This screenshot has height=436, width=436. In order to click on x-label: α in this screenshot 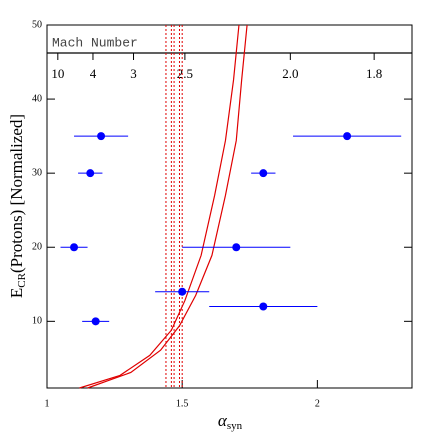, I will do `click(223, 420)`.